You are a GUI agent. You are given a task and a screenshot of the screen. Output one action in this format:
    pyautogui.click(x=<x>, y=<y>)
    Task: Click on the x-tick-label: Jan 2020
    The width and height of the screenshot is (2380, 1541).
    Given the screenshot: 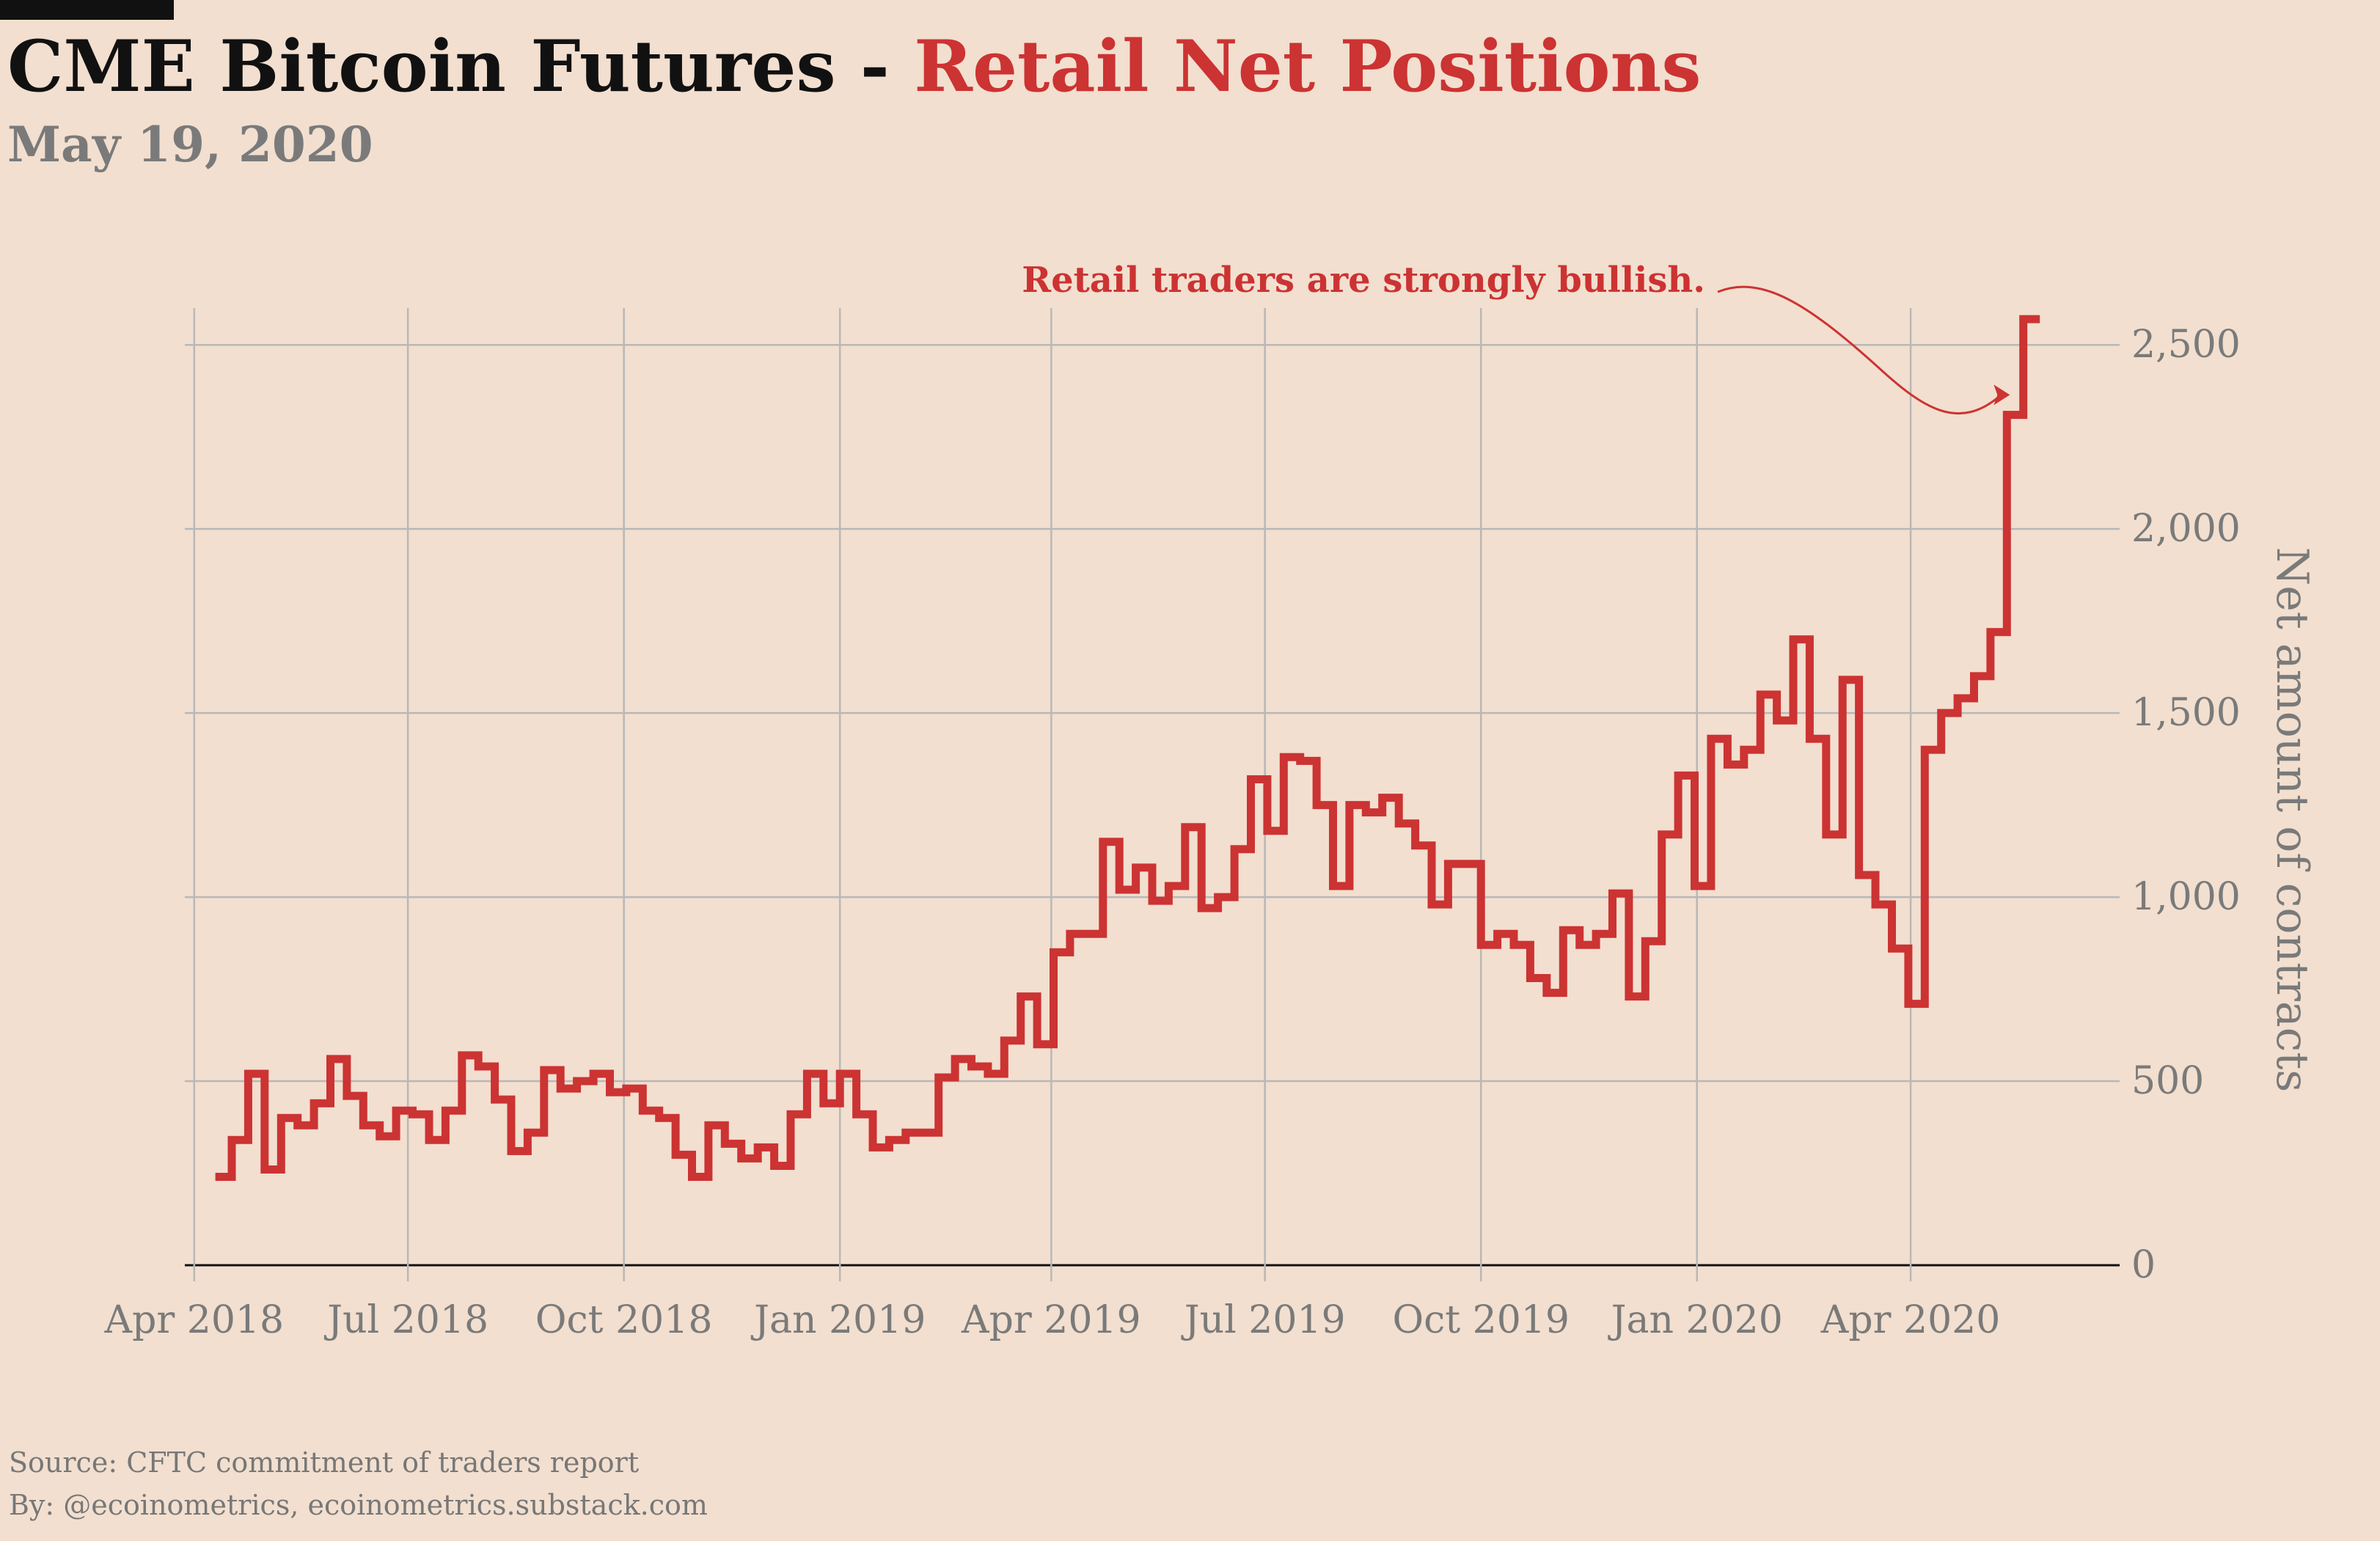 What is the action you would take?
    pyautogui.click(x=1696, y=1320)
    